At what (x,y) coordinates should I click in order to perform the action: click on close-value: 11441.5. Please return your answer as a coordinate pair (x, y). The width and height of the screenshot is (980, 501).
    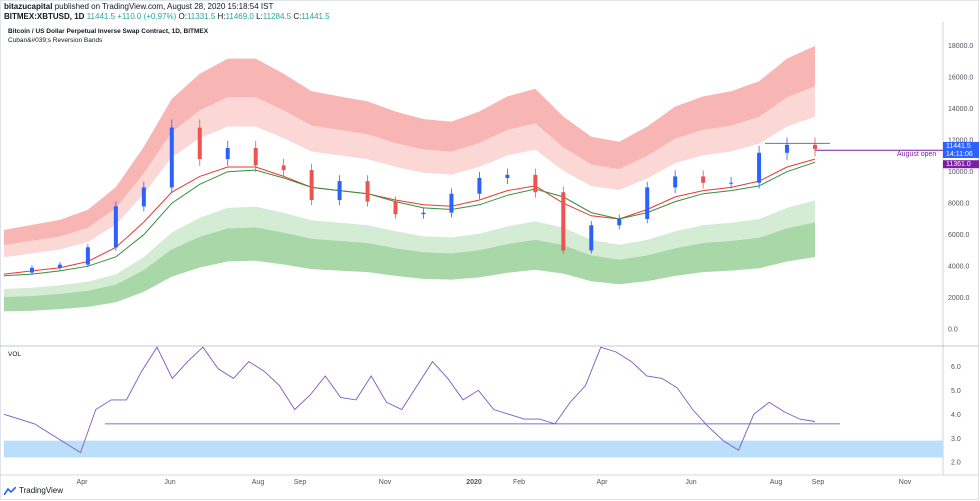
    Looking at the image, I should click on (315, 16).